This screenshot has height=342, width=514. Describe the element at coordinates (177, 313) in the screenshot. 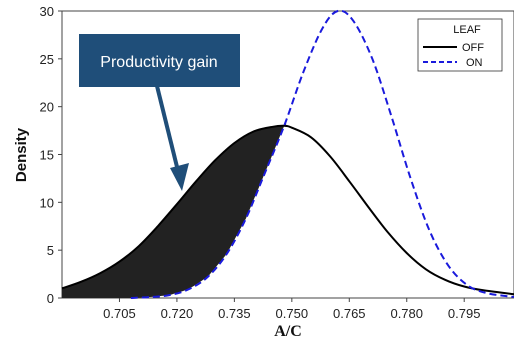

I see `x-tick-label: 0.720` at that location.